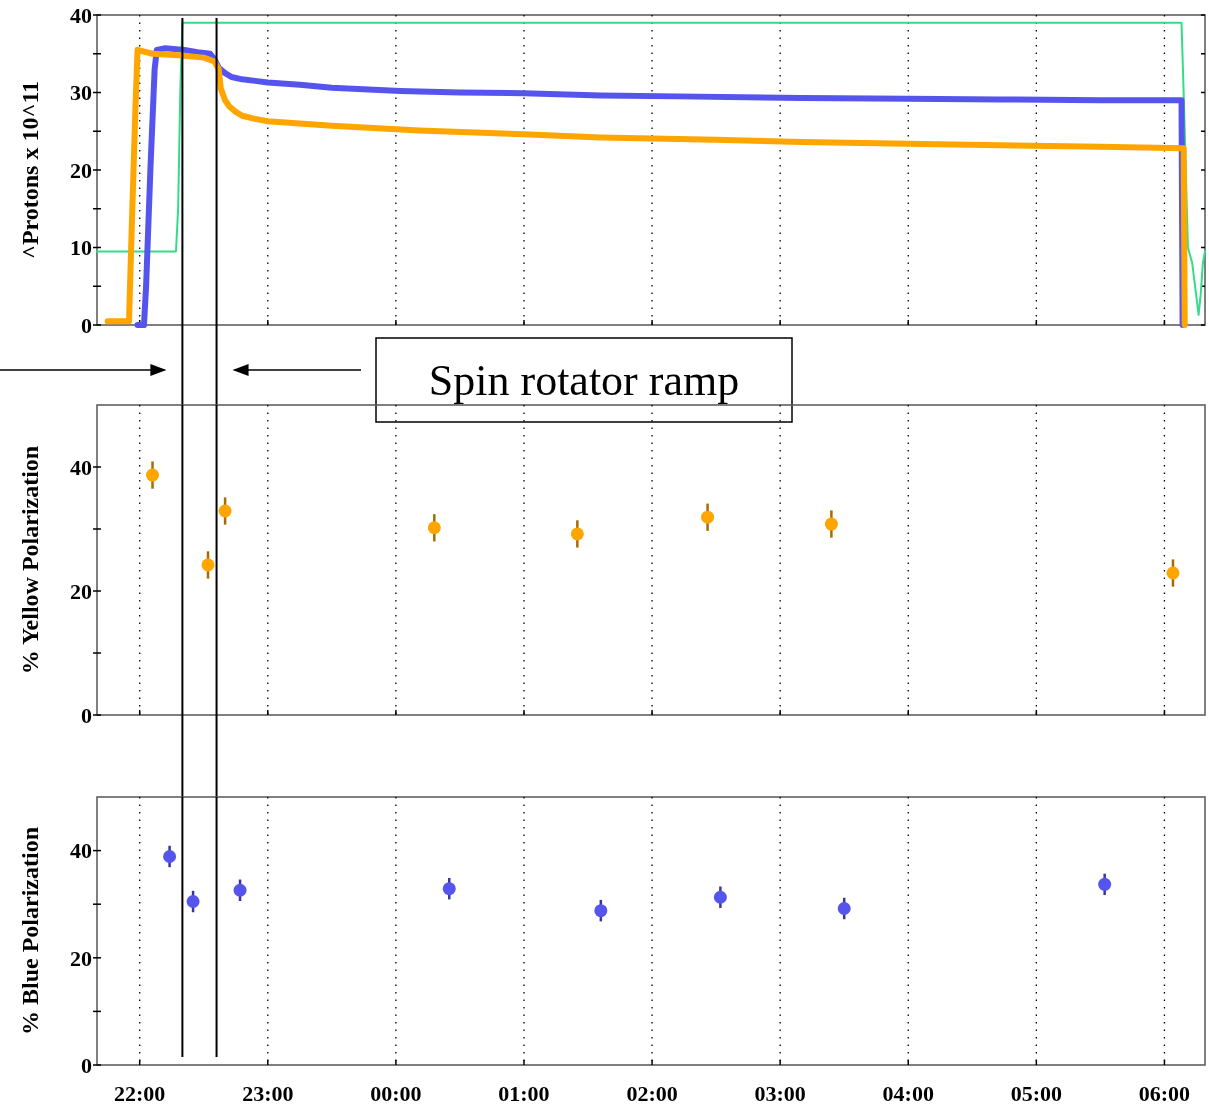 This screenshot has height=1107, width=1209. What do you see at coordinates (30, 170) in the screenshot?
I see `y-axis-title: ^Protons x 10^11` at bounding box center [30, 170].